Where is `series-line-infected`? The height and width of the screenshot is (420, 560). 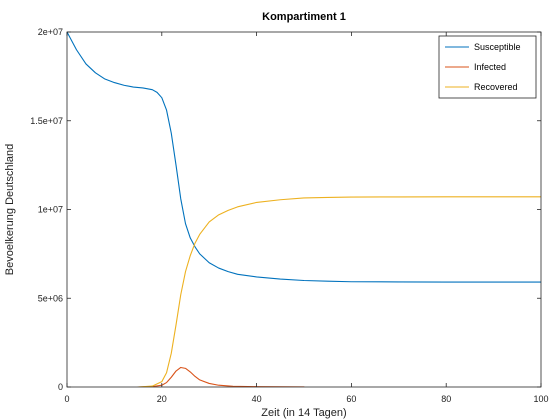
series-line-infected is located at coordinates (221, 376).